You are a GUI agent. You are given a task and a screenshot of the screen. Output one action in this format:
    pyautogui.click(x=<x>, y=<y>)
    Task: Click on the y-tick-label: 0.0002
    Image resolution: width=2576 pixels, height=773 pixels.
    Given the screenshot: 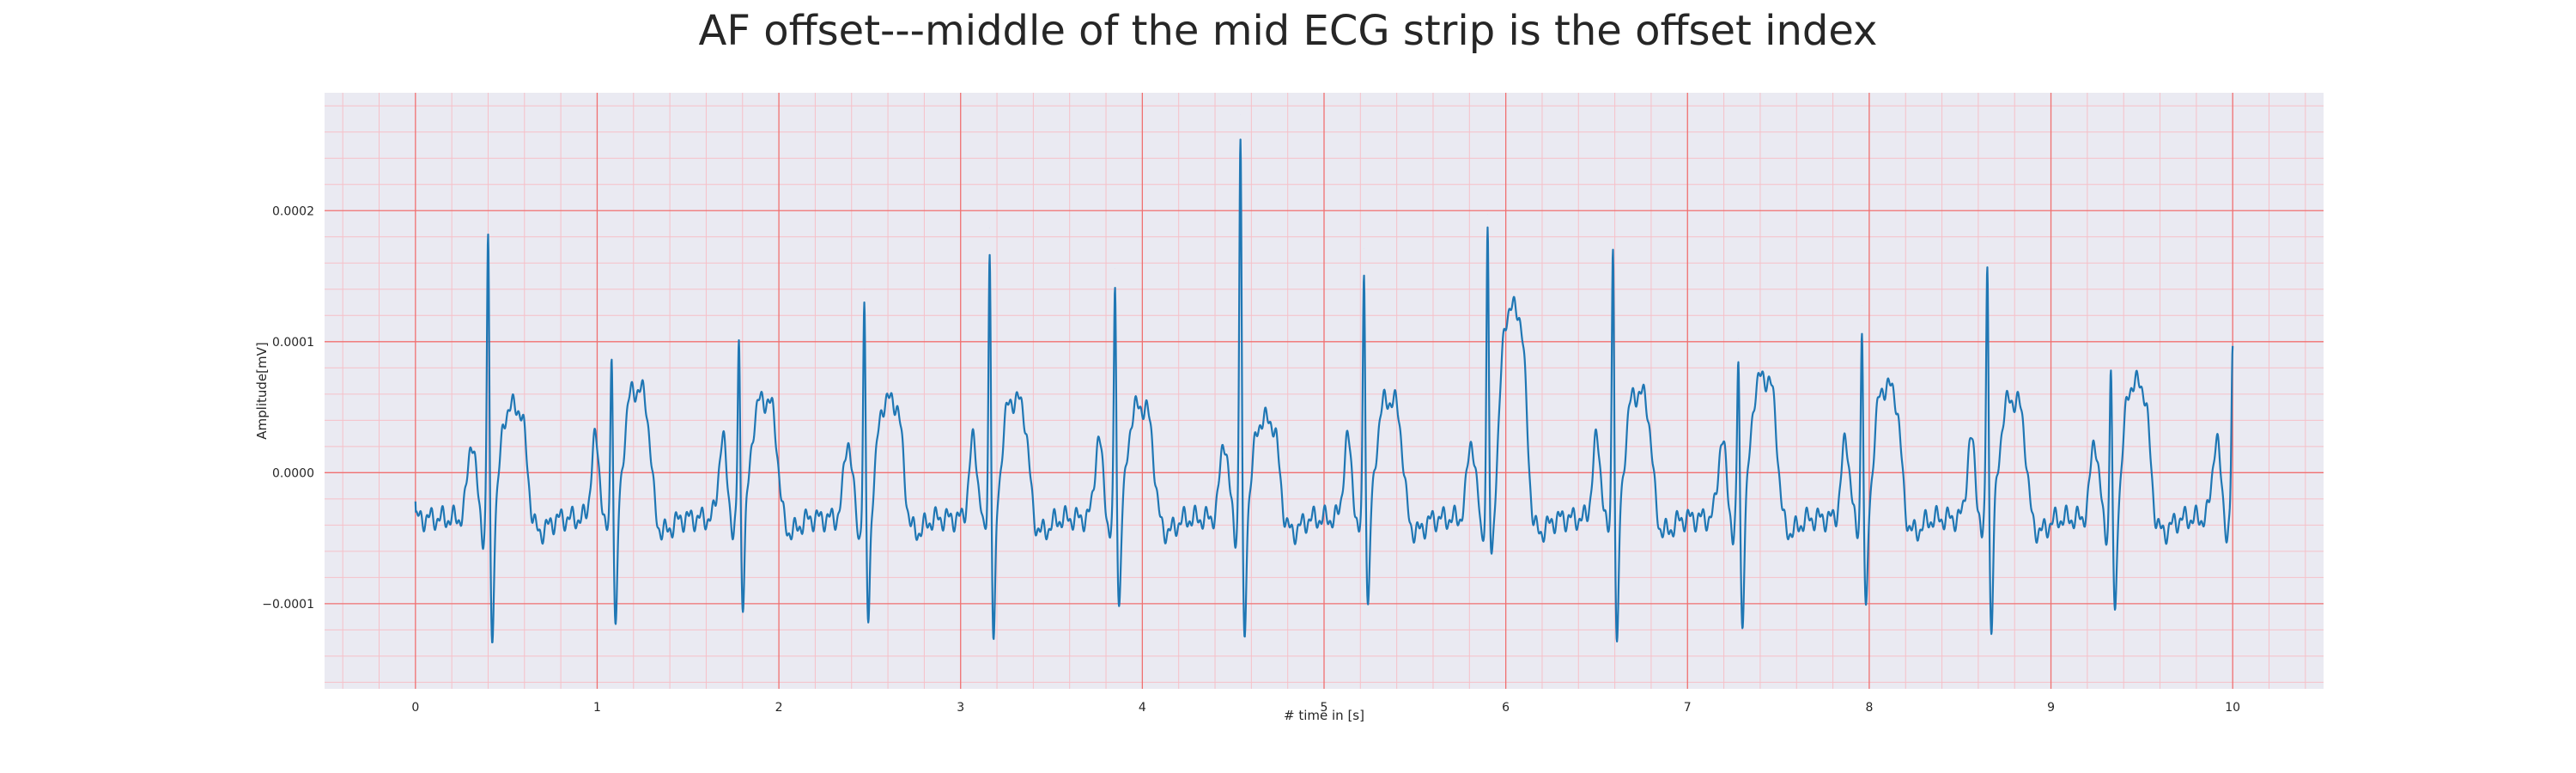 What is the action you would take?
    pyautogui.click(x=293, y=211)
    